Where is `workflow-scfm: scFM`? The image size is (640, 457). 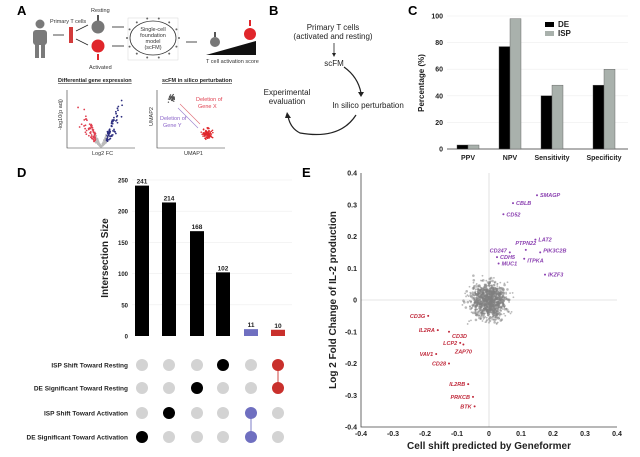
workflow-scfm: scFM is located at coordinates (334, 63).